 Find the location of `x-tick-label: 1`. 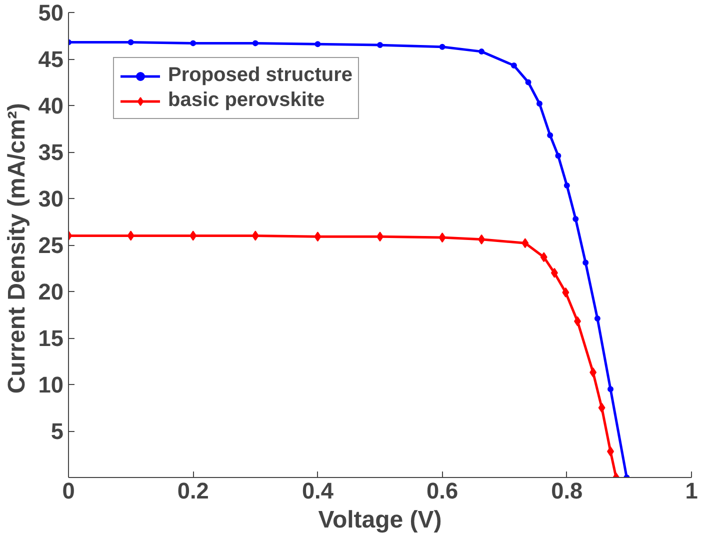

x-tick-label: 1 is located at coordinates (691, 491).